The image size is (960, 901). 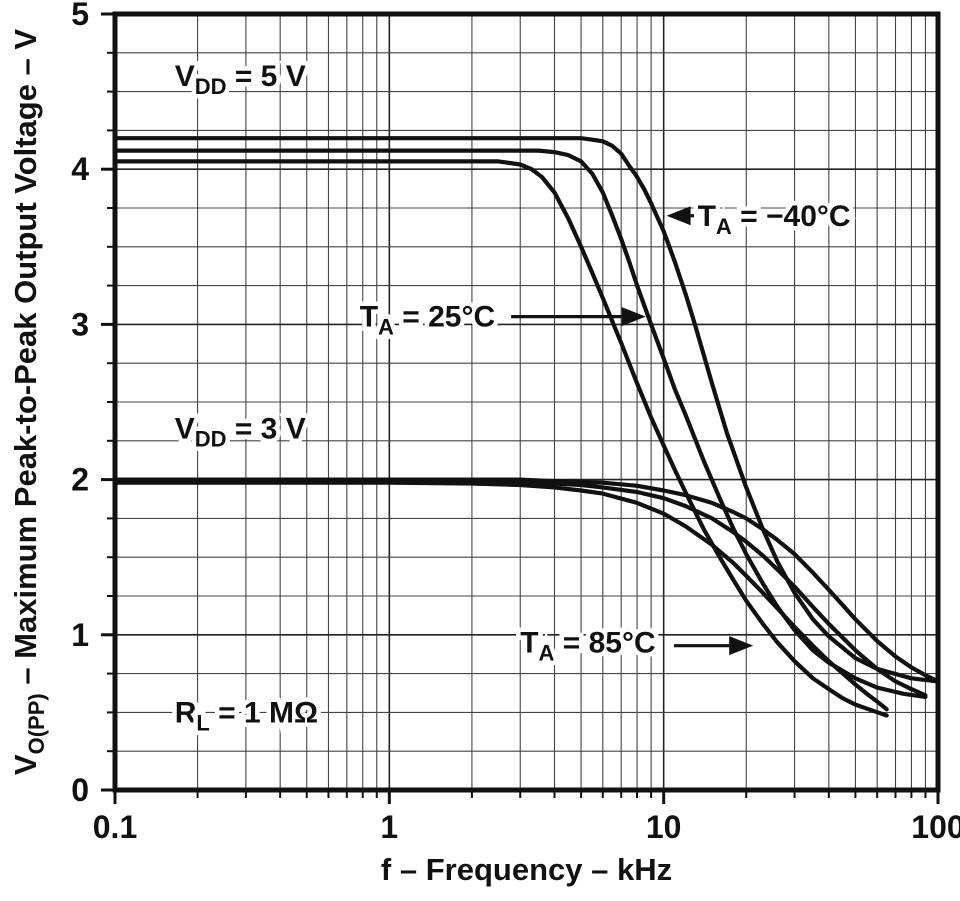 I want to click on y-tick-label: 0, so click(x=80, y=790).